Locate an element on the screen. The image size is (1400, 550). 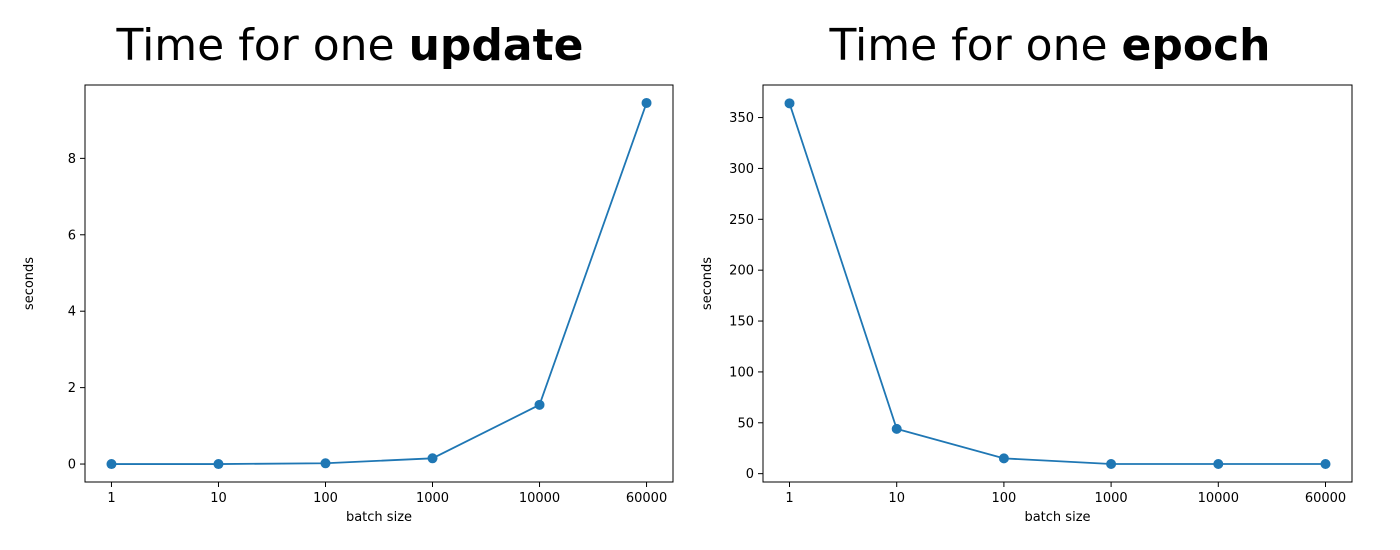
y-tick-label: 6 is located at coordinates (72, 235).